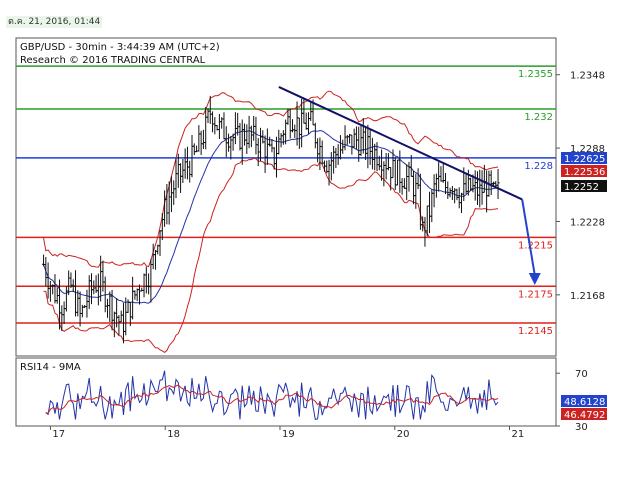 The height and width of the screenshot is (482, 626). What do you see at coordinates (535, 294) in the screenshot?
I see `level-label-4: 1.2175` at bounding box center [535, 294].